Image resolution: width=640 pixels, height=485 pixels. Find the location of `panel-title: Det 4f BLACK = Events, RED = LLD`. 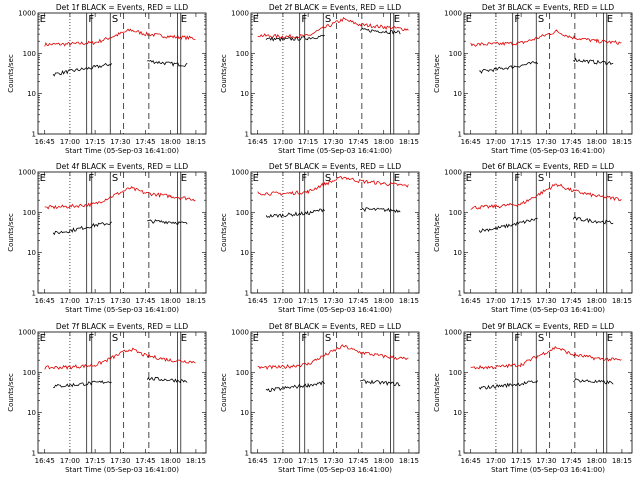

panel-title: Det 4f BLACK = Events, RED = LLD is located at coordinates (122, 166).